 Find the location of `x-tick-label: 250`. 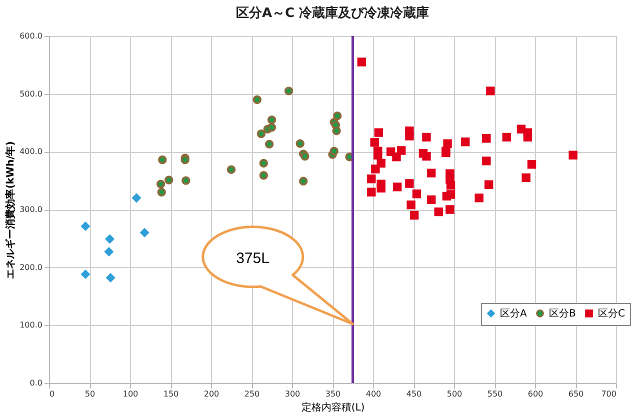

x-tick-label: 250 is located at coordinates (252, 394).